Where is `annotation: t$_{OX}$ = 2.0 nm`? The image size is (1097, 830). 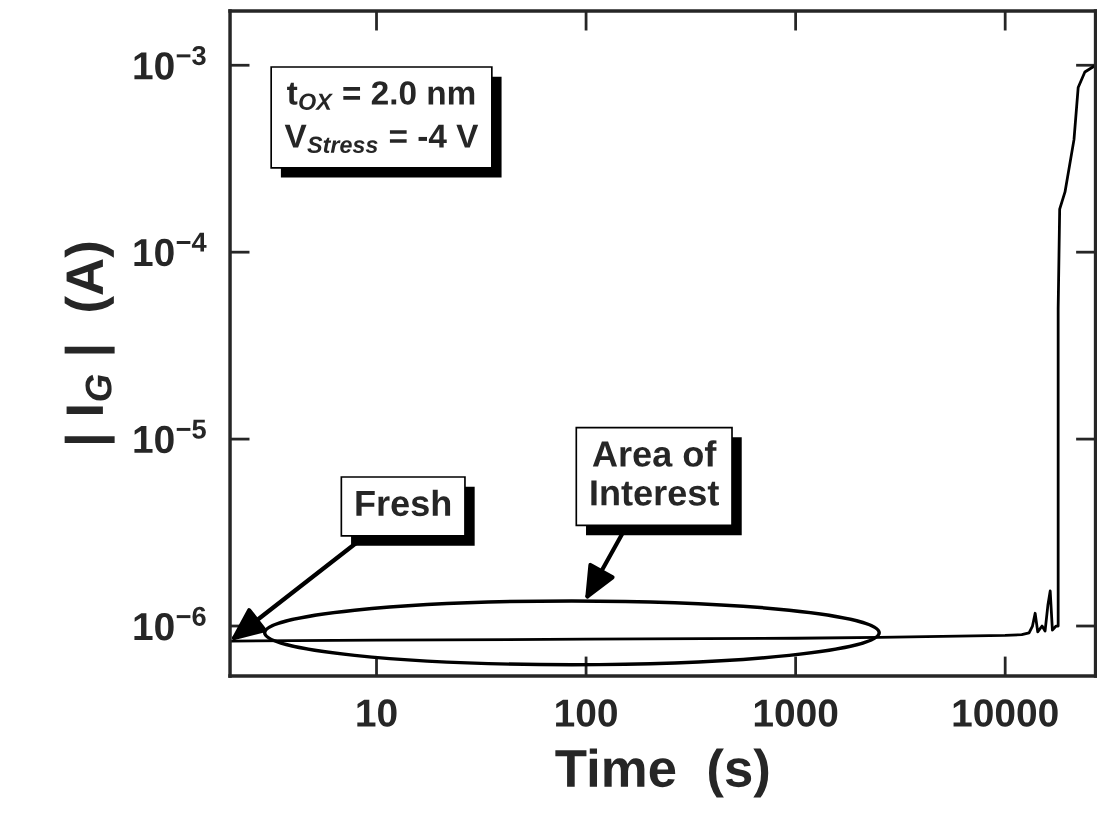 annotation: t$_{OX}$ = 2.0 nm is located at coordinates (381, 95).